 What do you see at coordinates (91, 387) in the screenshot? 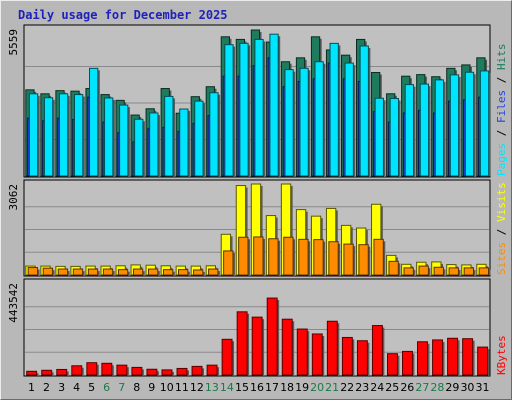
I see `day-label-5: 5` at bounding box center [91, 387].